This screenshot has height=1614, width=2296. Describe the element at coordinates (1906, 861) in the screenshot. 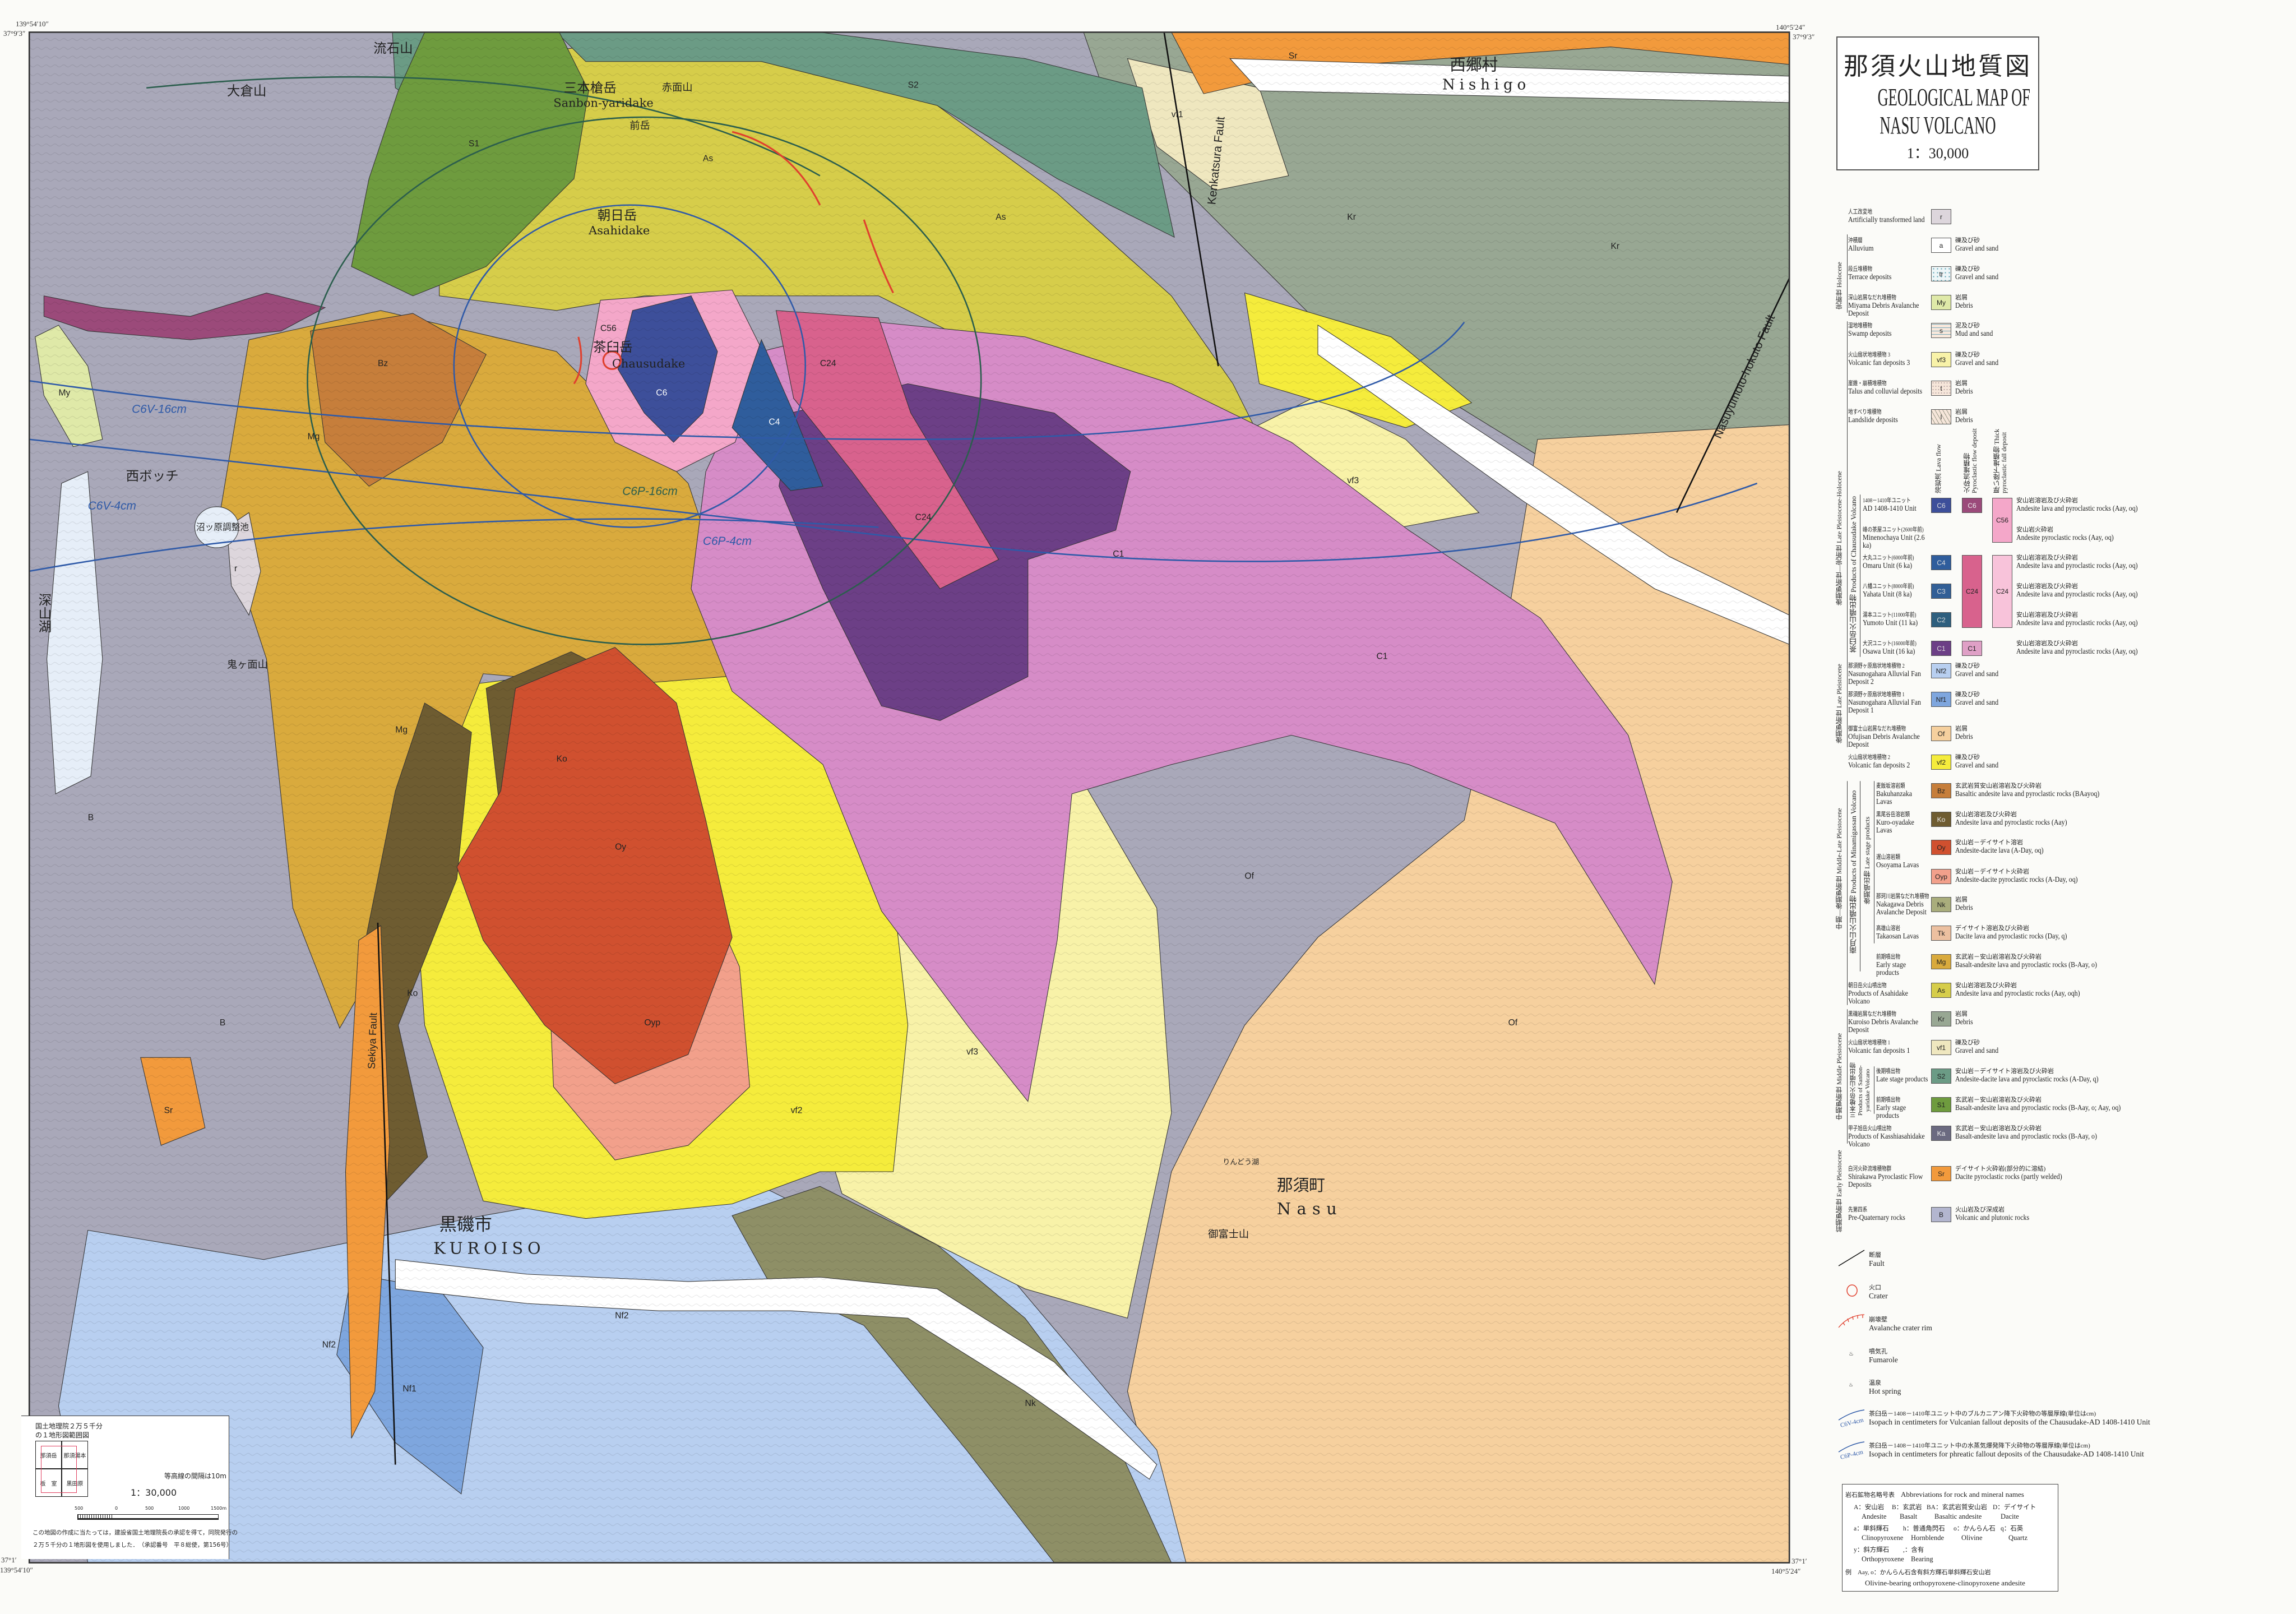

I see `legend-unit-name: 遅山溶岩類 Osoyama Lavas` at that location.